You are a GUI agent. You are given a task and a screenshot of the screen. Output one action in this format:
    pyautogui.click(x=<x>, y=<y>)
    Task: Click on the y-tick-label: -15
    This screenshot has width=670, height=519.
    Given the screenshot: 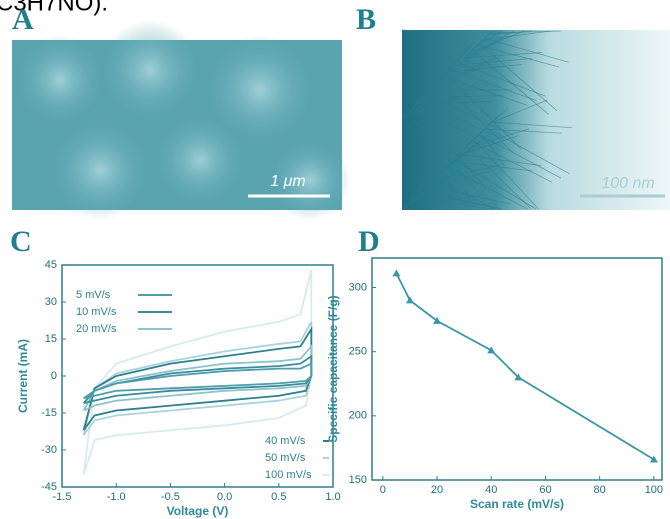 What is the action you would take?
    pyautogui.click(x=49, y=413)
    